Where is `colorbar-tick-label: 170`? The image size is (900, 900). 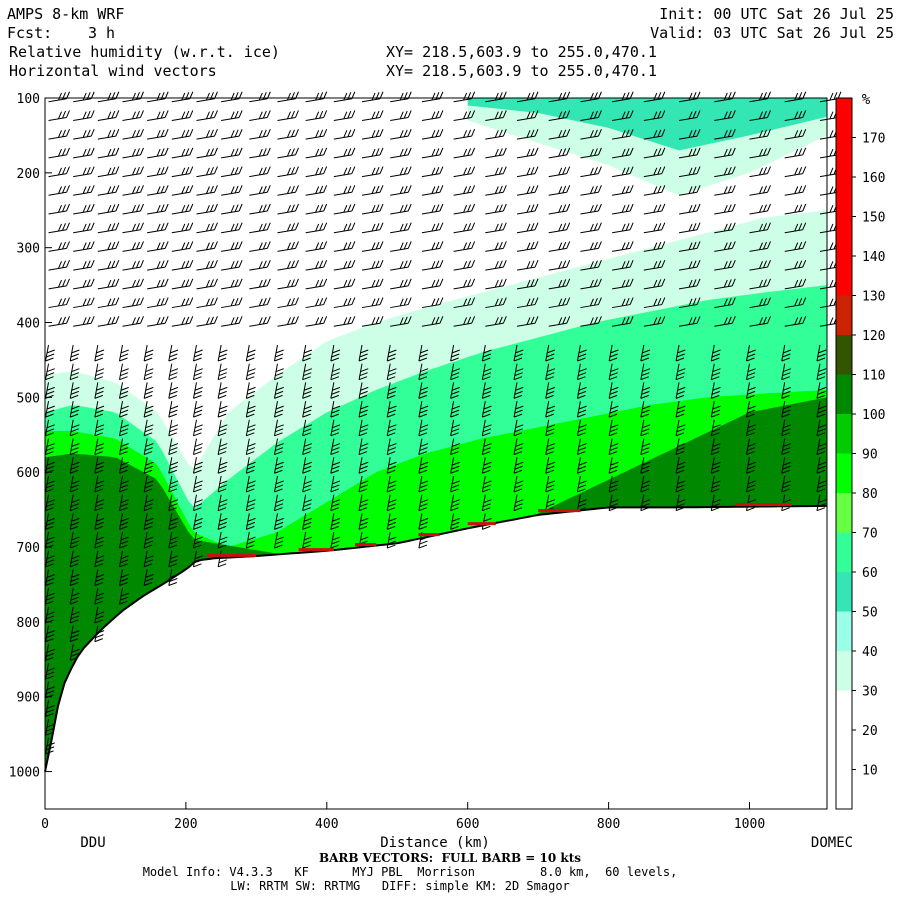
colorbar-tick-label: 170 is located at coordinates (873, 139).